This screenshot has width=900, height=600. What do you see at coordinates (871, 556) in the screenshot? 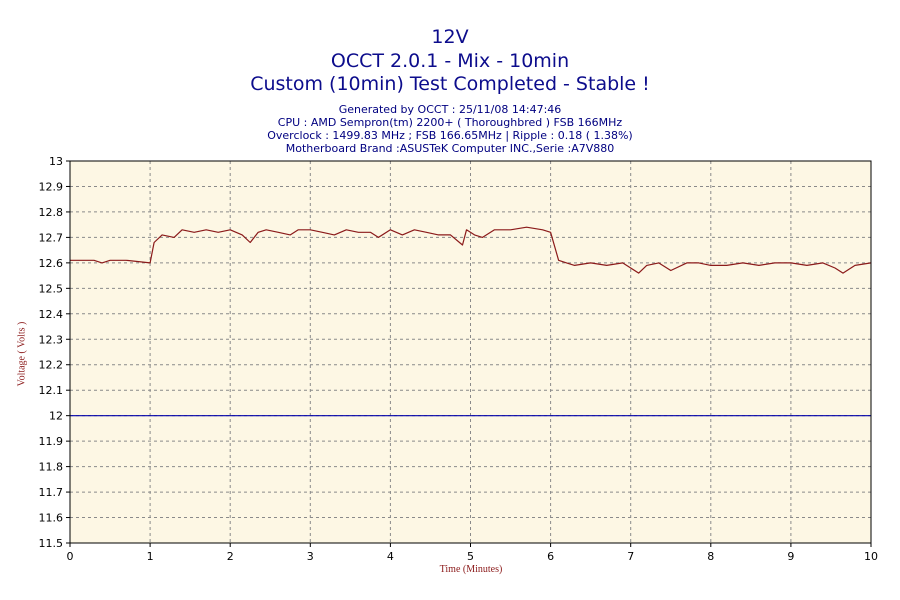
I see `x-tick-label: 10` at bounding box center [871, 556].